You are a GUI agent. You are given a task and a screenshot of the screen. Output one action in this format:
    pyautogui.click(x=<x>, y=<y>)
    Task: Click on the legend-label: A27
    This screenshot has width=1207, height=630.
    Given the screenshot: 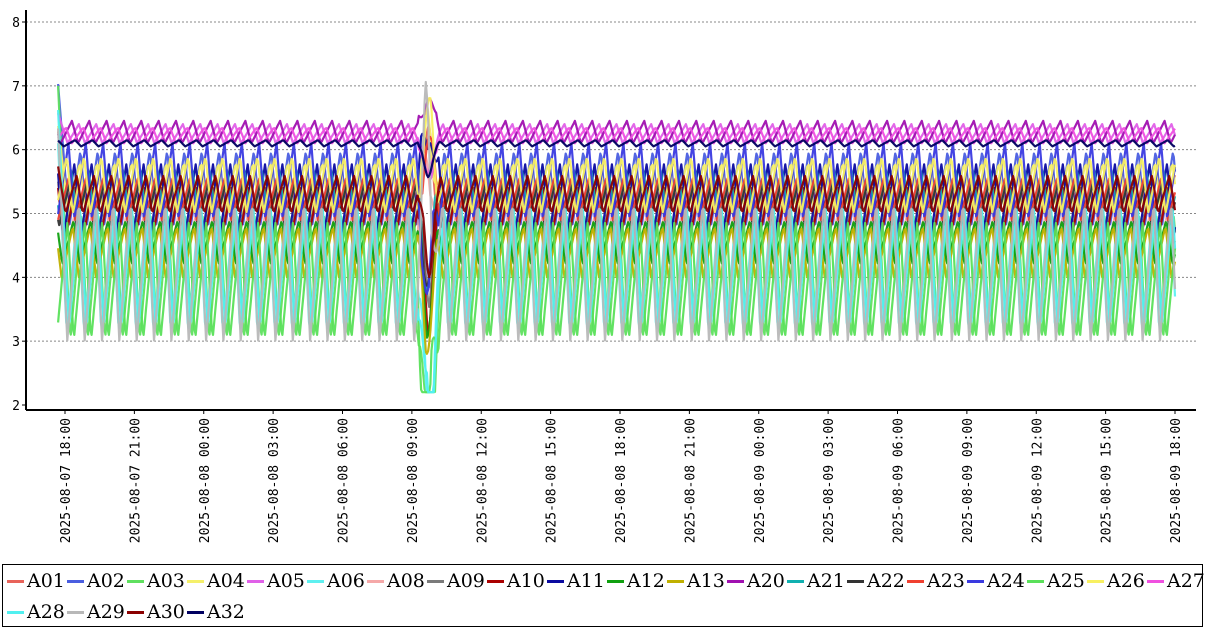 What is the action you would take?
    pyautogui.click(x=1186, y=581)
    